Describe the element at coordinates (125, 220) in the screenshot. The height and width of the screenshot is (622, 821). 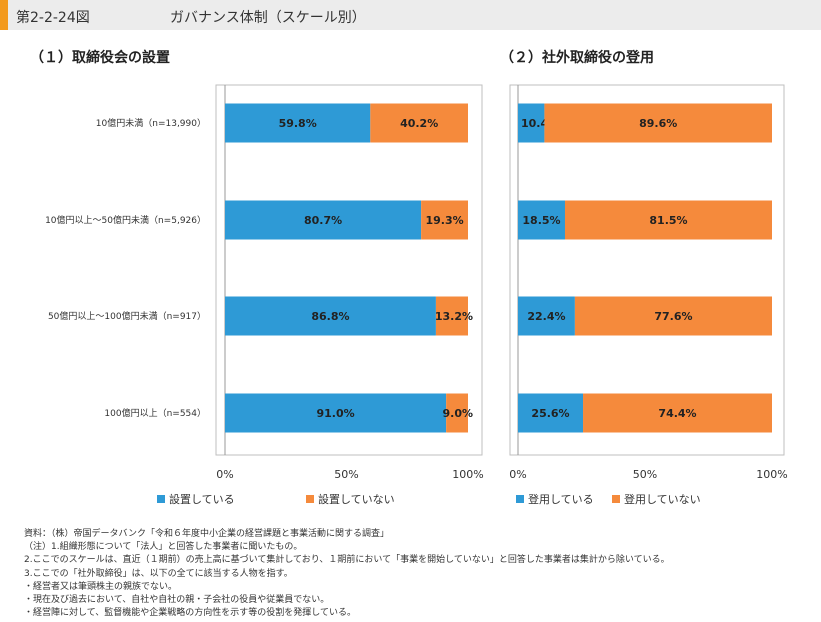
I see `category-label: 10億円以上～50億円未満（n=5,926）` at that location.